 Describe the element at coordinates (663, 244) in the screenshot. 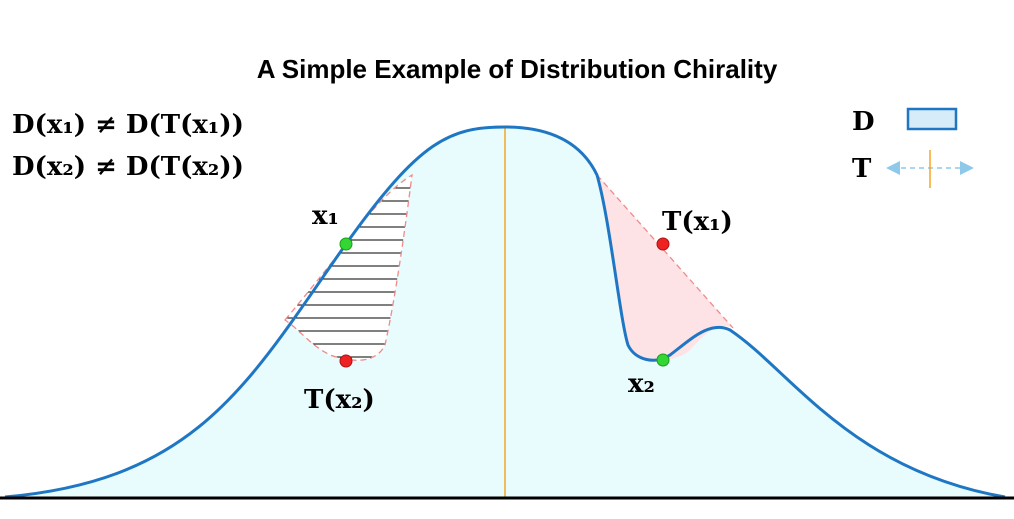

I see `point-t-x1` at that location.